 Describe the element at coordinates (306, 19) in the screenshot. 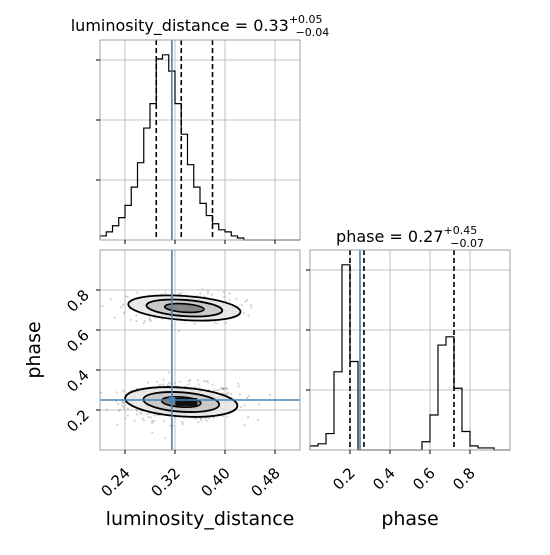

I see `ld-title-plus: +0.05` at that location.